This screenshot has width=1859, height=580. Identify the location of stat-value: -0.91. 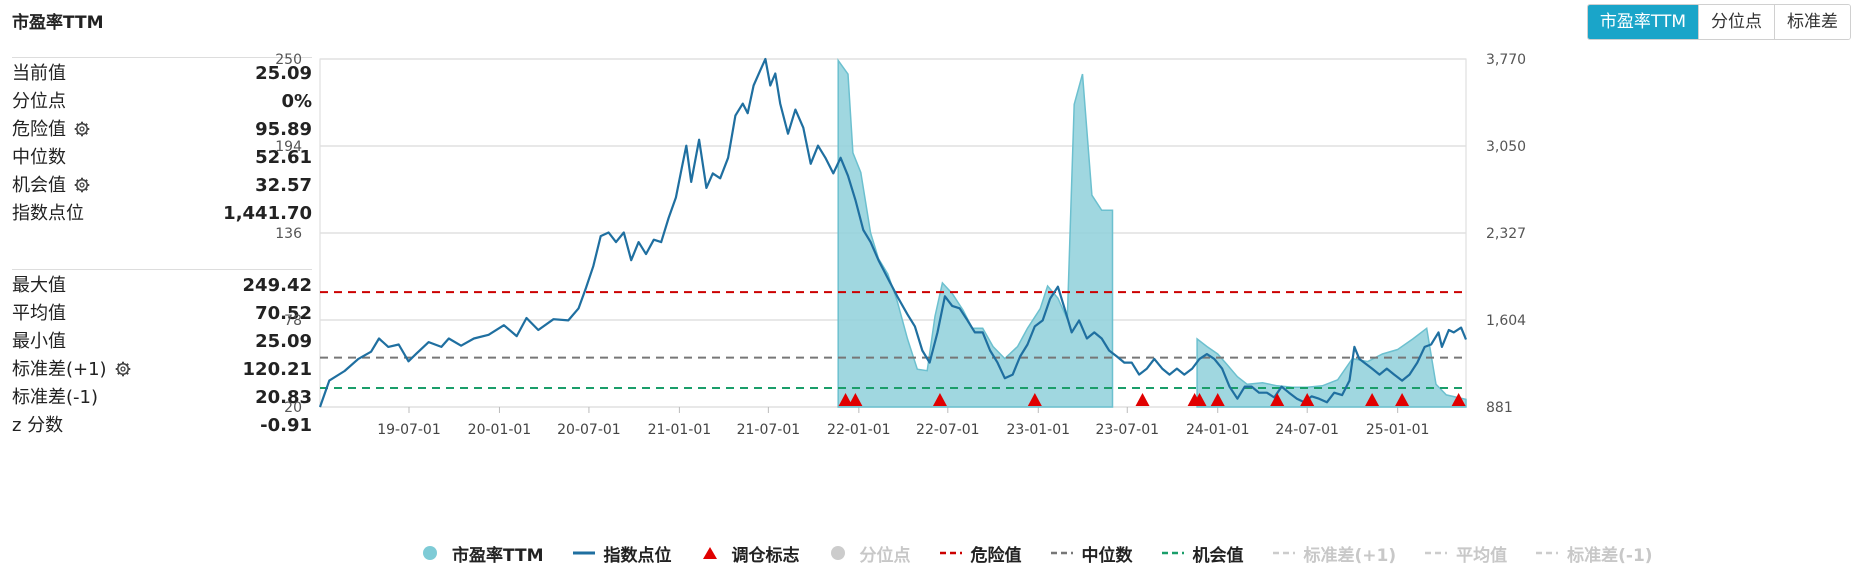
(286, 425).